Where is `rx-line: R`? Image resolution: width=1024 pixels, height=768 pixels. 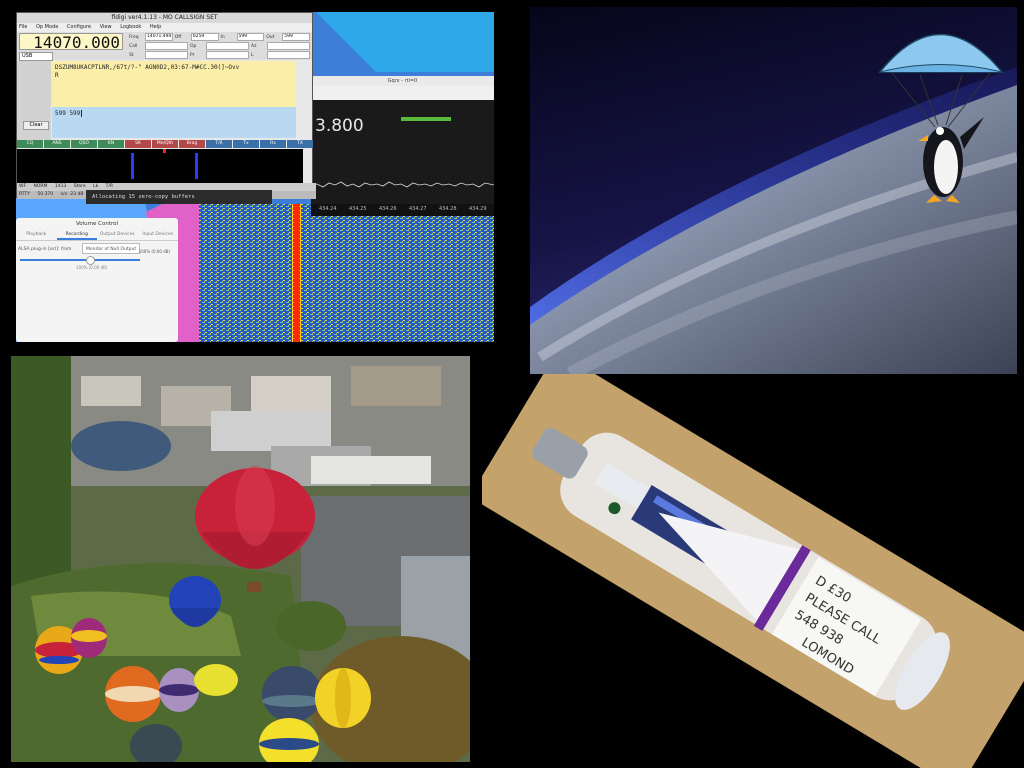 rx-line: R is located at coordinates (57, 75).